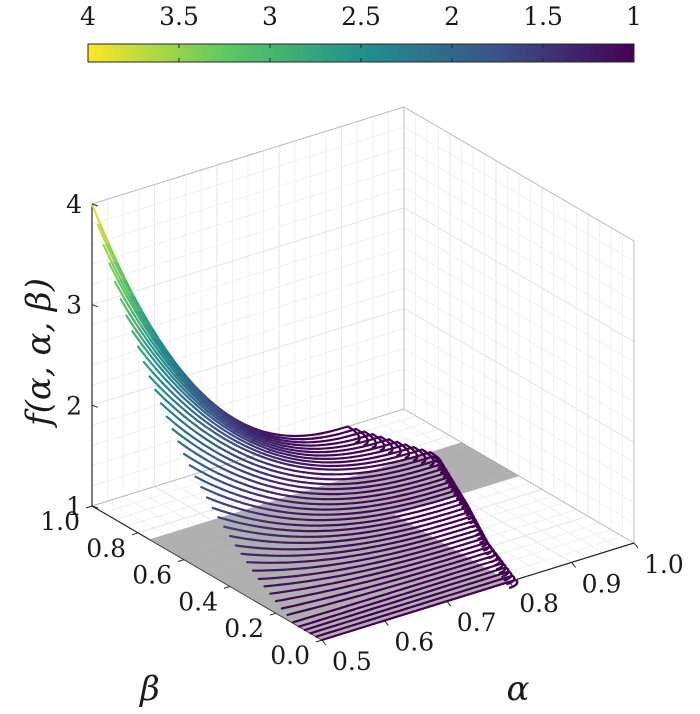 The height and width of the screenshot is (714, 700). I want to click on shaded-region, so click(334, 507).